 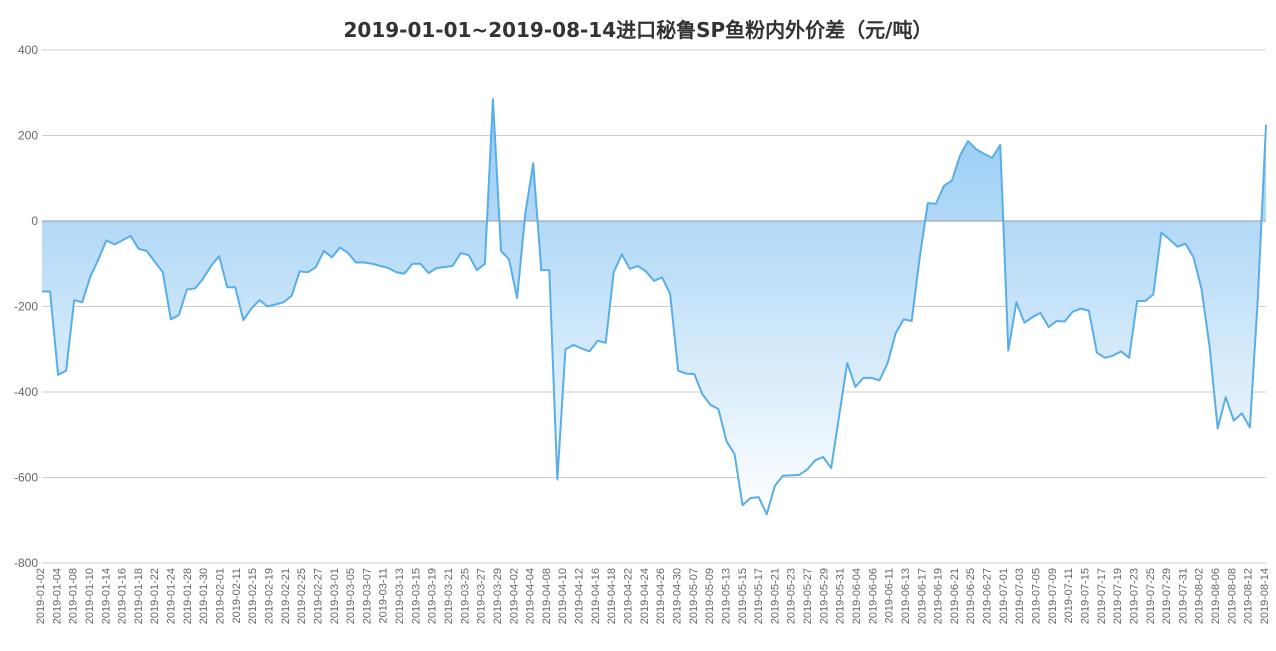 I want to click on x-tick-label: 2019-01-04, so click(x=57, y=596).